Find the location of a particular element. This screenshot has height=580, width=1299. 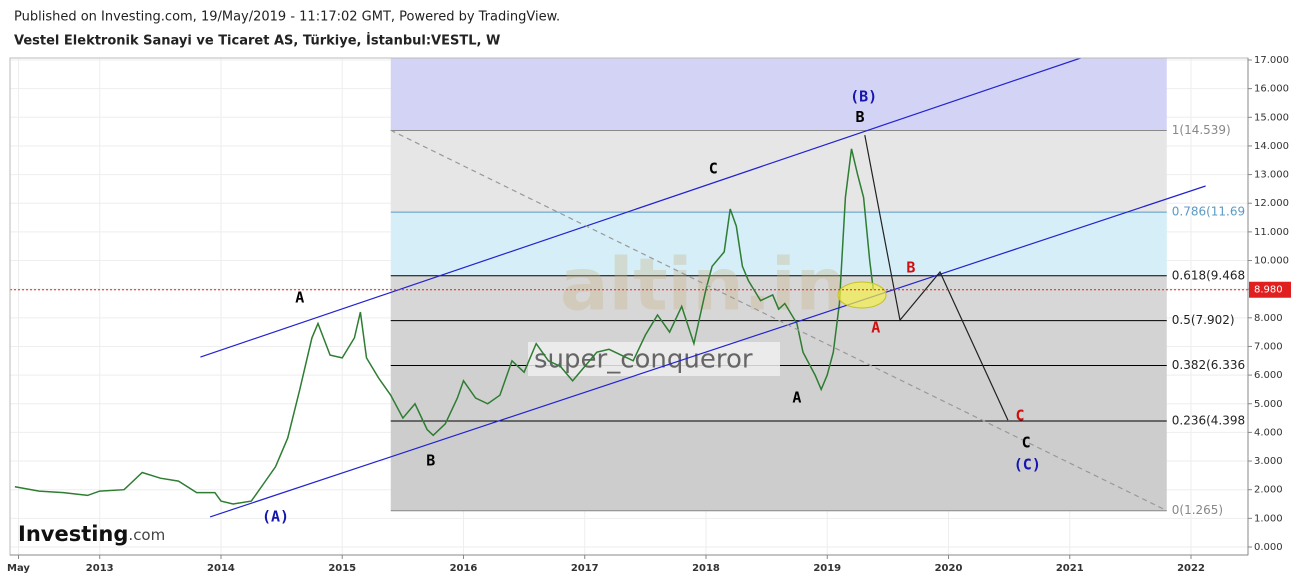

last-price-label: 8.980 is located at coordinates (1268, 290).